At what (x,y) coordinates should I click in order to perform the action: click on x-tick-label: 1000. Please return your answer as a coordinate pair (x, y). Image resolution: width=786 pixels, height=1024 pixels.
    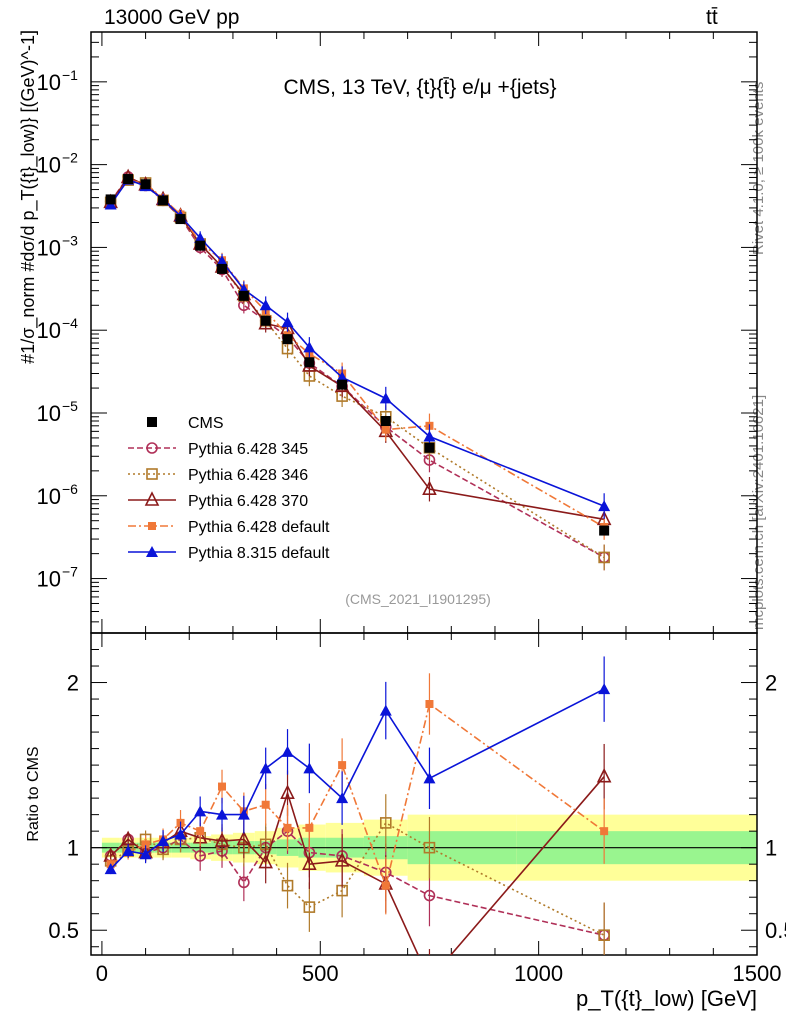
    Looking at the image, I should click on (538, 973).